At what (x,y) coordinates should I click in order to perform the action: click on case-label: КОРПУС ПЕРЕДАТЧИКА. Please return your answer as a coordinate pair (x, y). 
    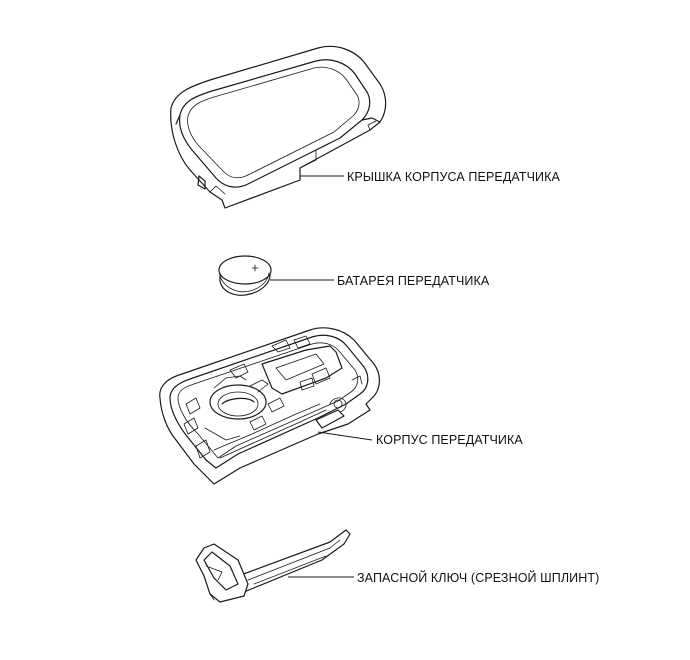
    Looking at the image, I should click on (449, 440).